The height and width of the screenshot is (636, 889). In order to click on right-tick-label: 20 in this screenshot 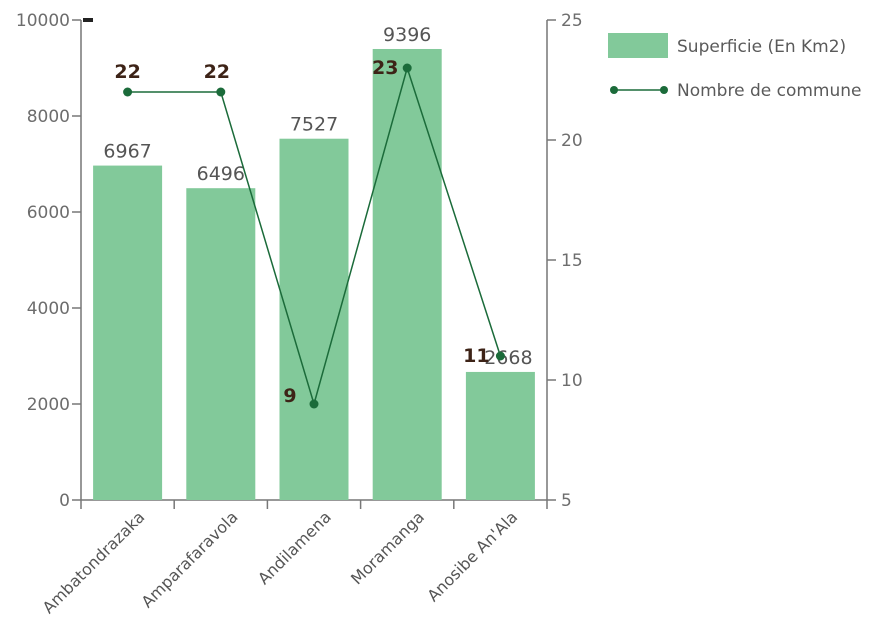, I will do `click(572, 141)`.